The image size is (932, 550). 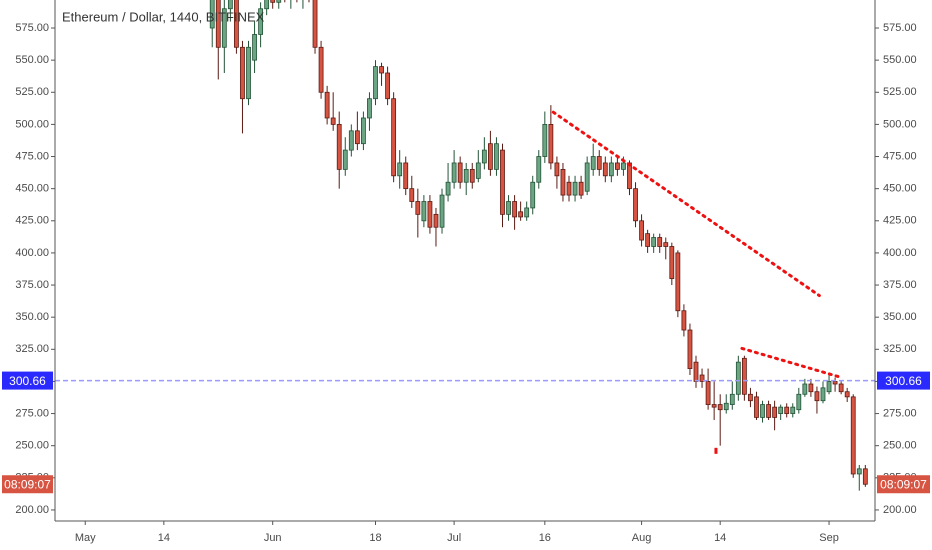 I want to click on y-tick-label: 500.00, so click(x=900, y=124).